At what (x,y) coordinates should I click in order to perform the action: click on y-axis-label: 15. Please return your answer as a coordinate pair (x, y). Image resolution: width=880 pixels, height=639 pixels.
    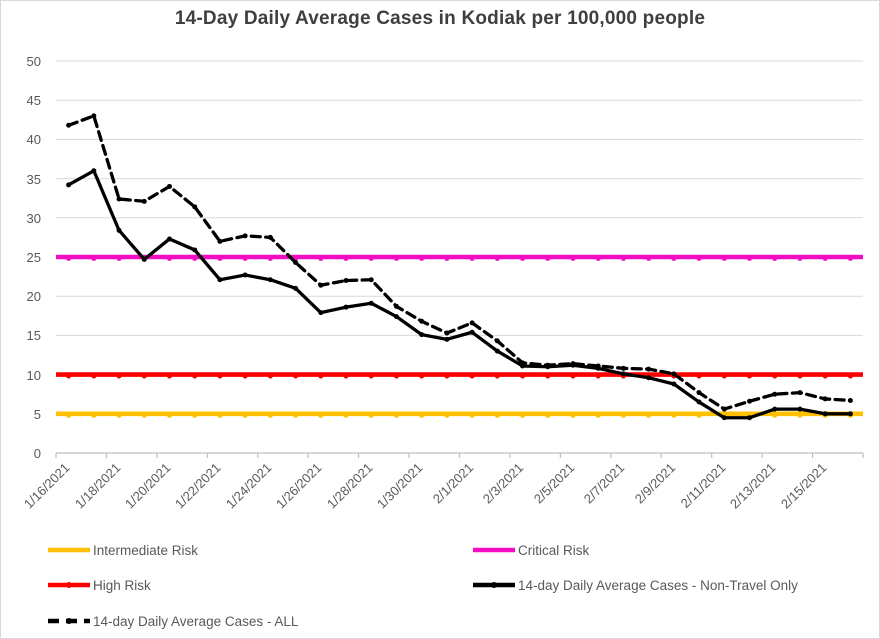
    Looking at the image, I should click on (33, 336).